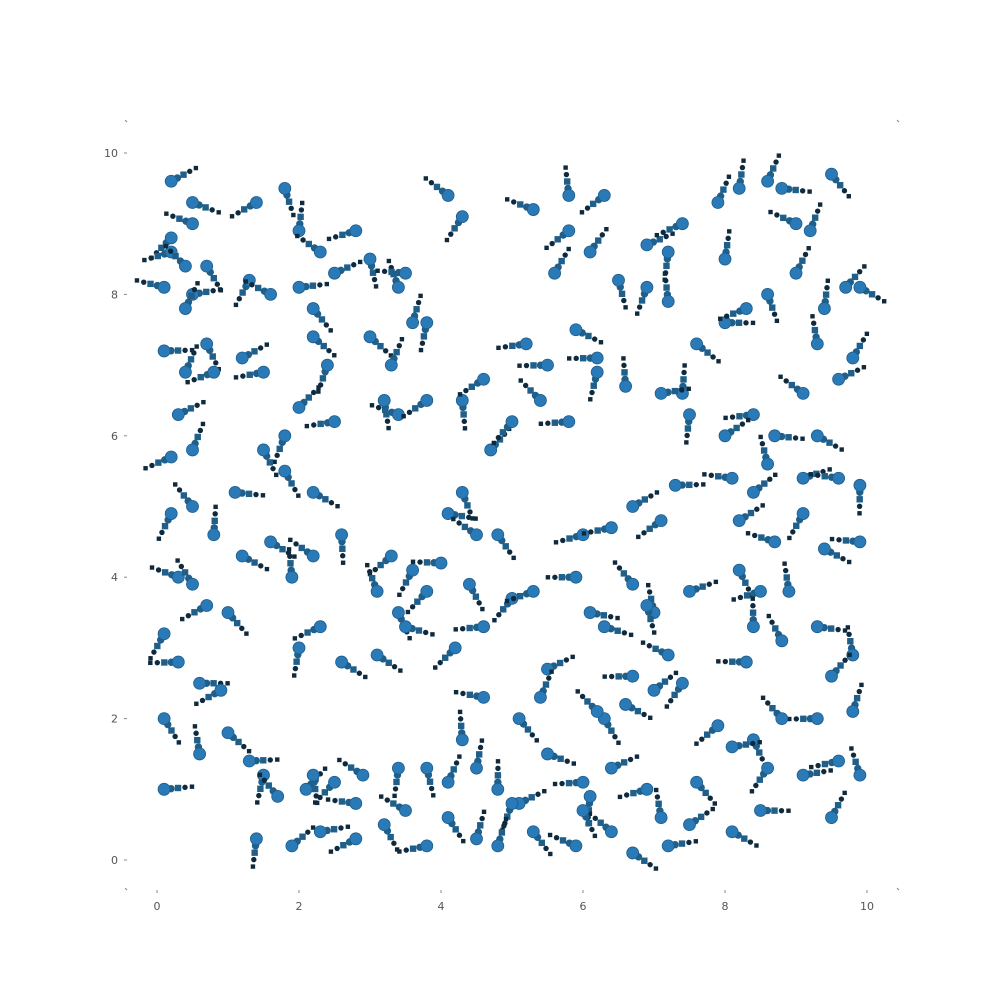 The width and height of the screenshot is (1000, 1000). I want to click on x-tick-label: 6, so click(583, 906).